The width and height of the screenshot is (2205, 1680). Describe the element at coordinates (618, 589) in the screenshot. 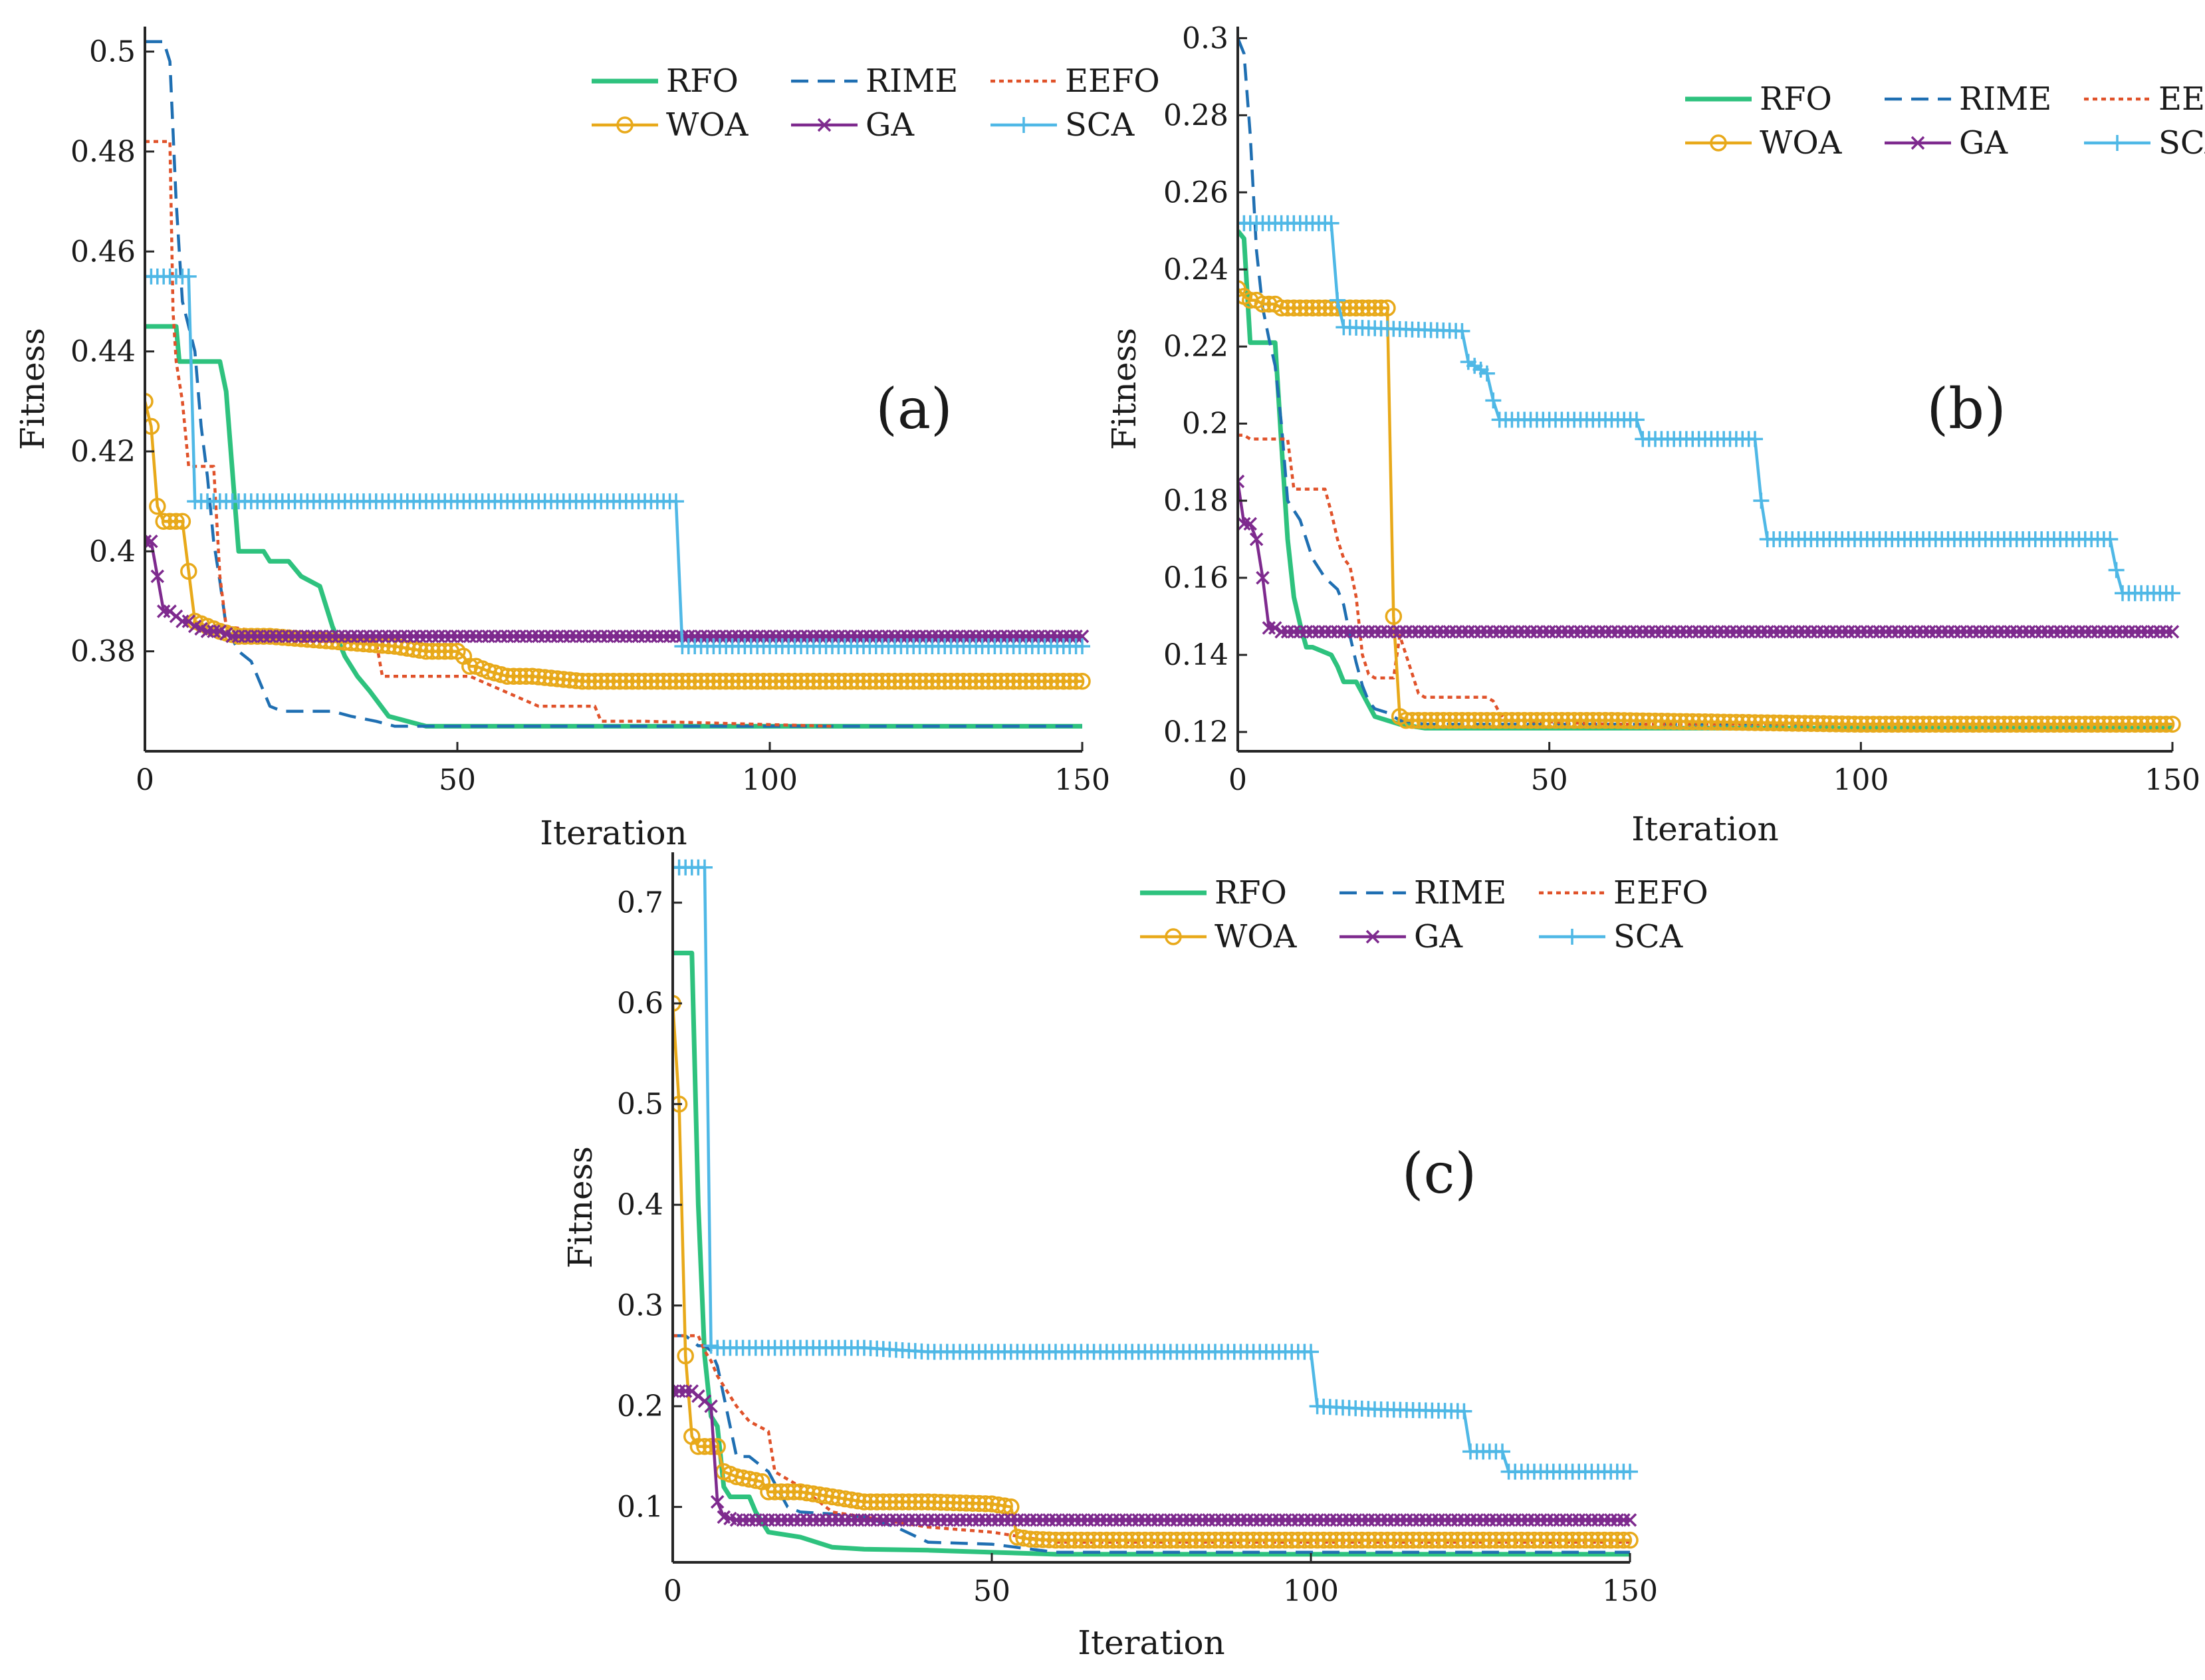

I see `panel-a-series-ga` at that location.